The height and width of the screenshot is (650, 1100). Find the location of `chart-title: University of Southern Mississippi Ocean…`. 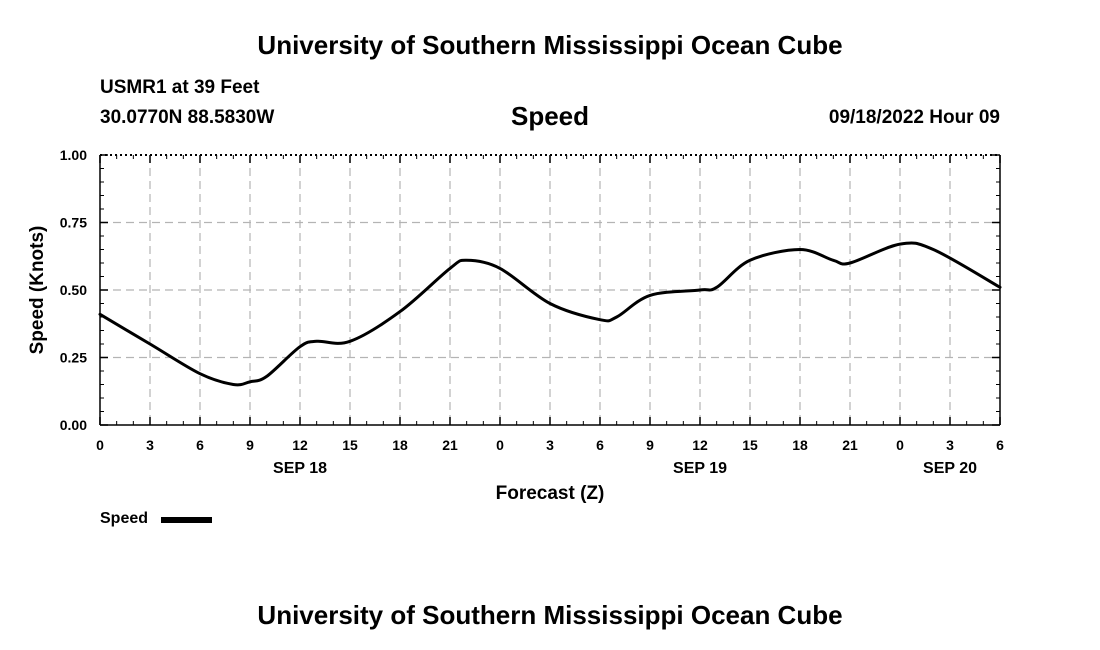

chart-title: University of Southern Mississippi Ocean… is located at coordinates (550, 45).